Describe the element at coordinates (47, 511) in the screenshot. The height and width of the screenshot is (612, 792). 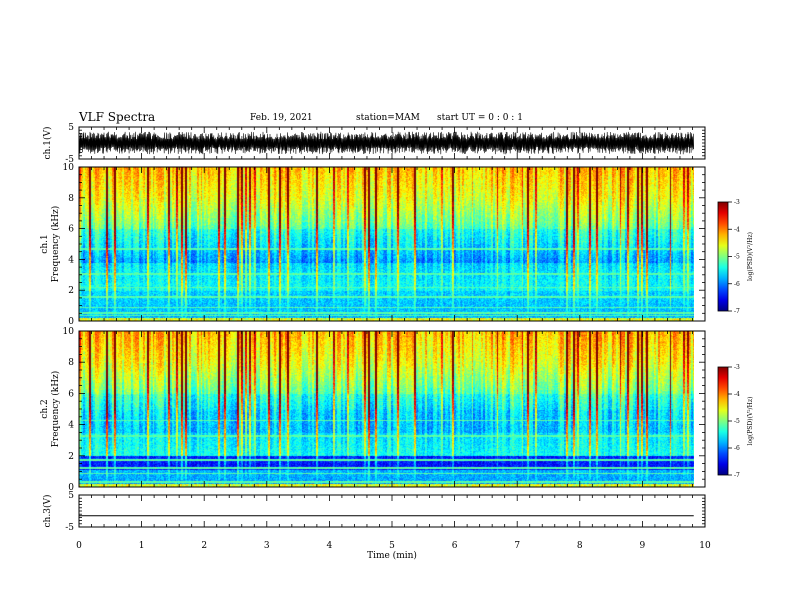
I see `ylabel-ch3-wave: ch.3(V)` at that location.